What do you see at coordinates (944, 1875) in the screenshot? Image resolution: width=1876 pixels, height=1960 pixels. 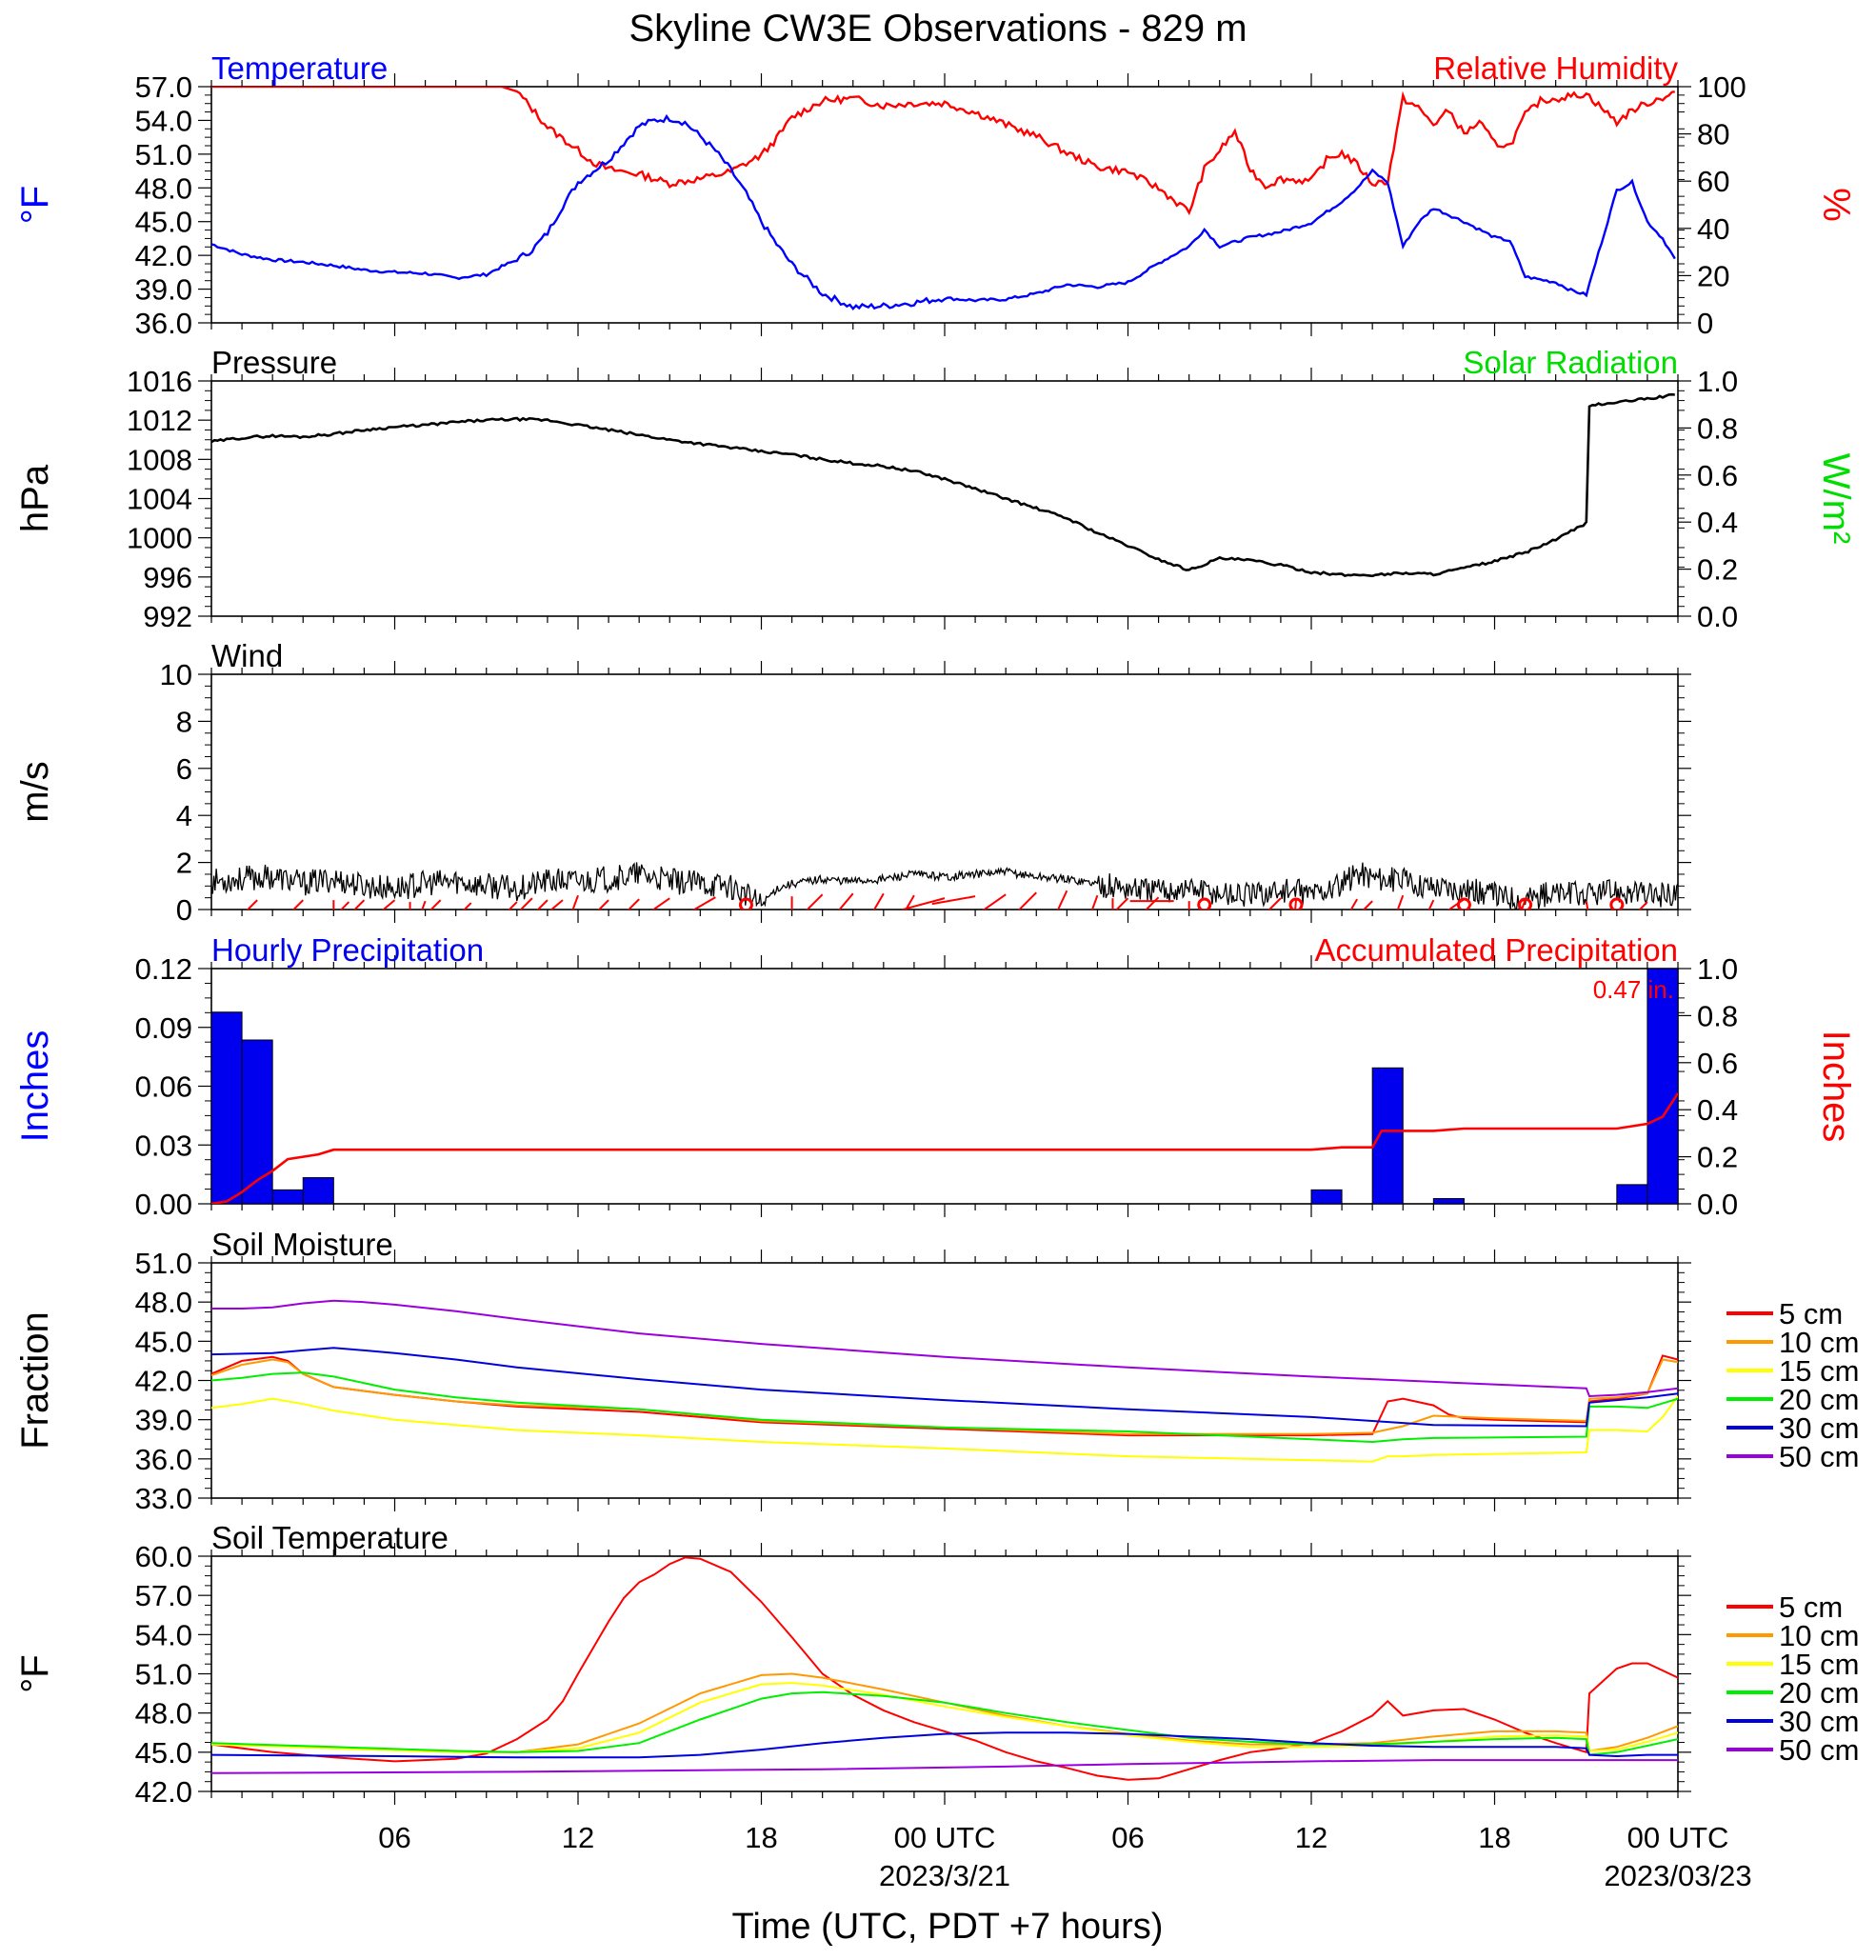 I see `x-tick-date-label: 2023/3/21` at bounding box center [944, 1875].